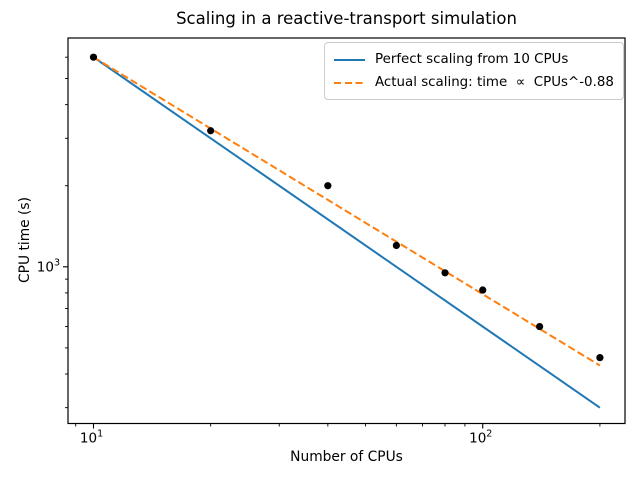  Describe the element at coordinates (346, 457) in the screenshot. I see `x-axis-label: Number of CPUs` at that location.